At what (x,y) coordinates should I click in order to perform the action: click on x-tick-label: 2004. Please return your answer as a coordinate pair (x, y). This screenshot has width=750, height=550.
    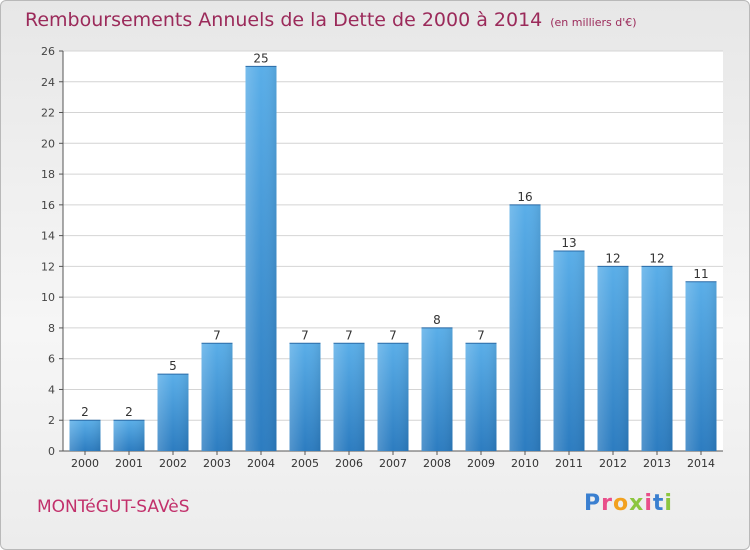
    Looking at the image, I should click on (261, 463).